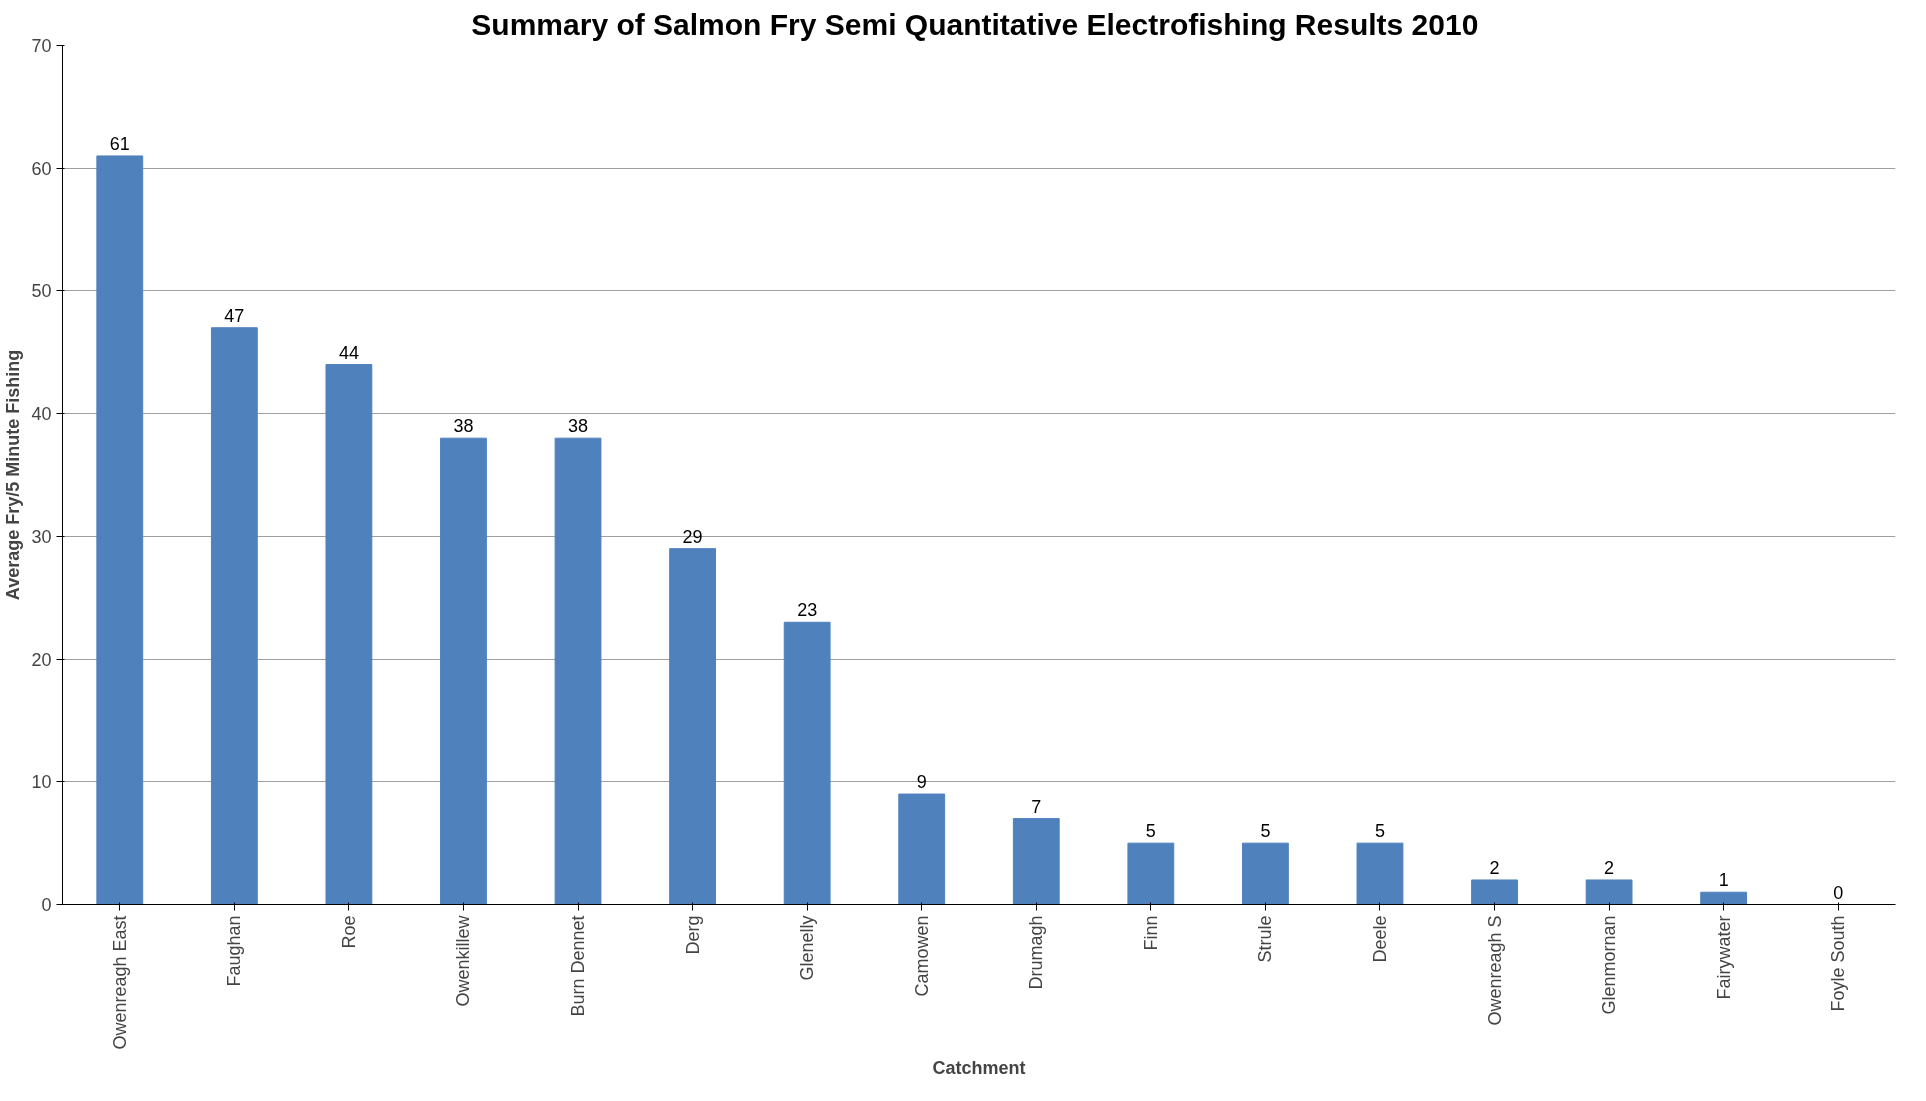  I want to click on data-label: 7, so click(1036, 806).